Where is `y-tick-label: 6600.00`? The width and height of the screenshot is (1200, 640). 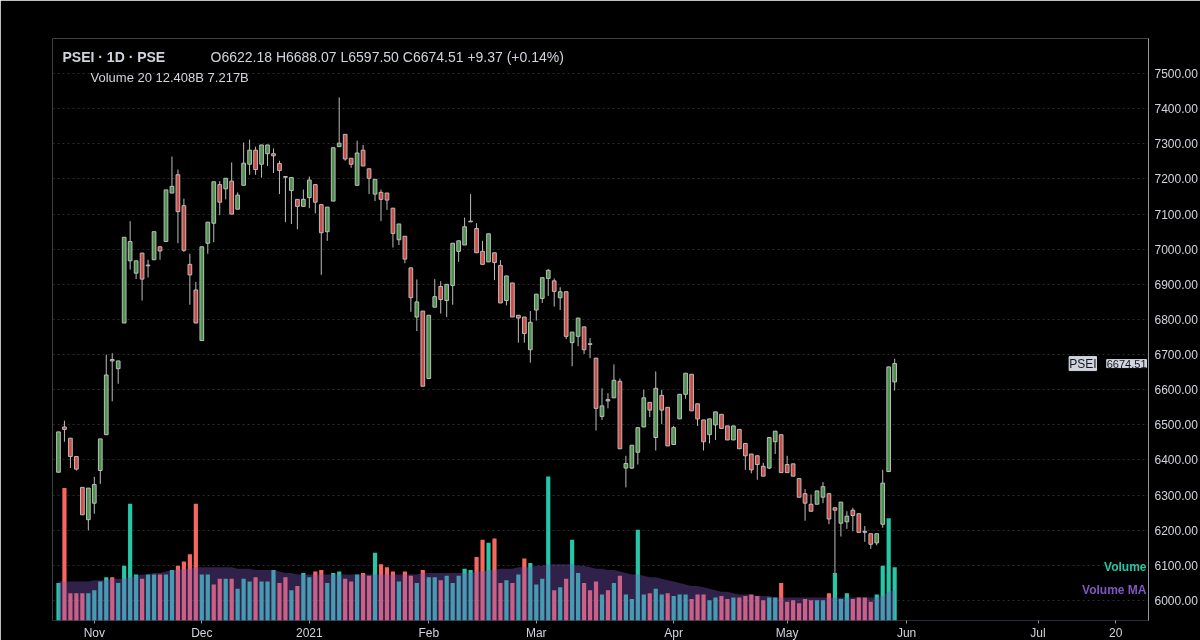
y-tick-label: 6600.00 is located at coordinates (1176, 390).